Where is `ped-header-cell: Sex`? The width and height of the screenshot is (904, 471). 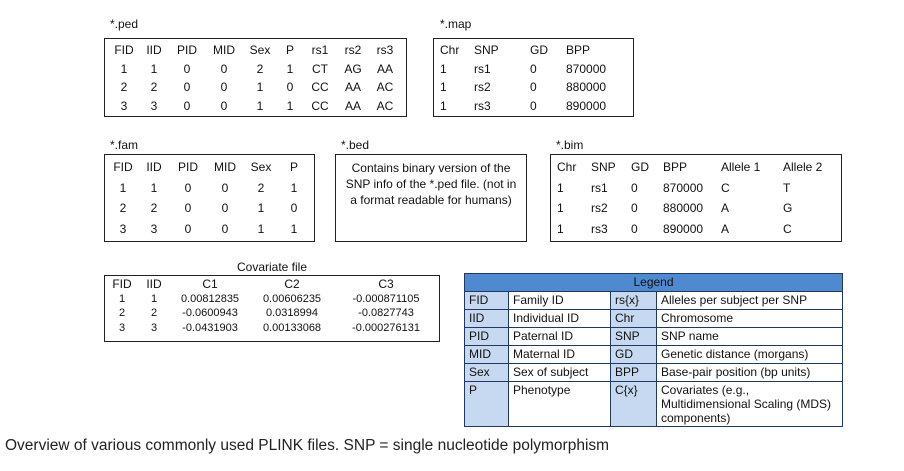 ped-header-cell: Sex is located at coordinates (260, 50).